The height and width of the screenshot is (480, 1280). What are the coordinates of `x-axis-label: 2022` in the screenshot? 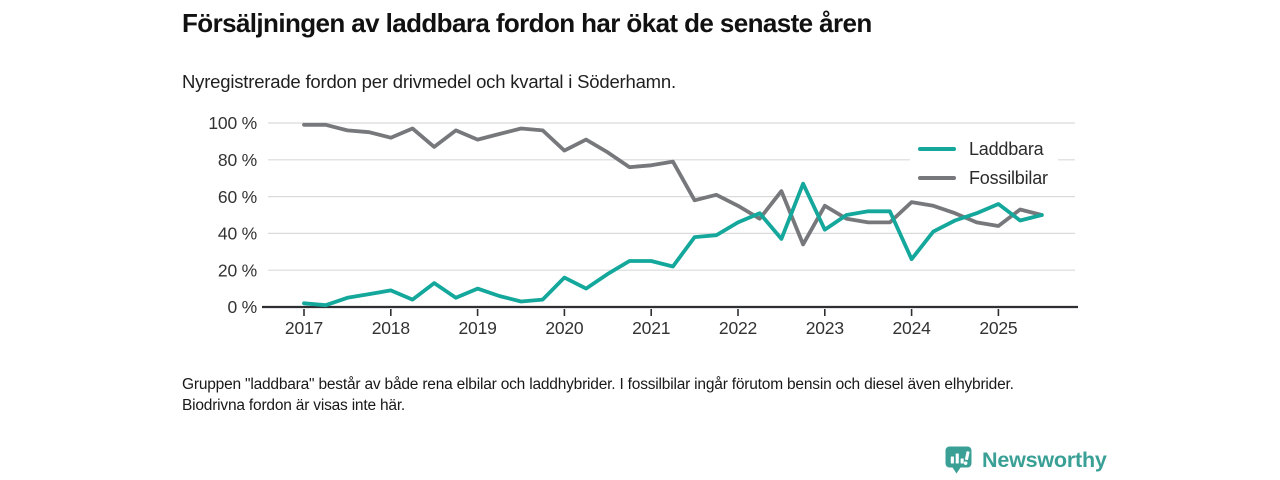 It's located at (738, 328).